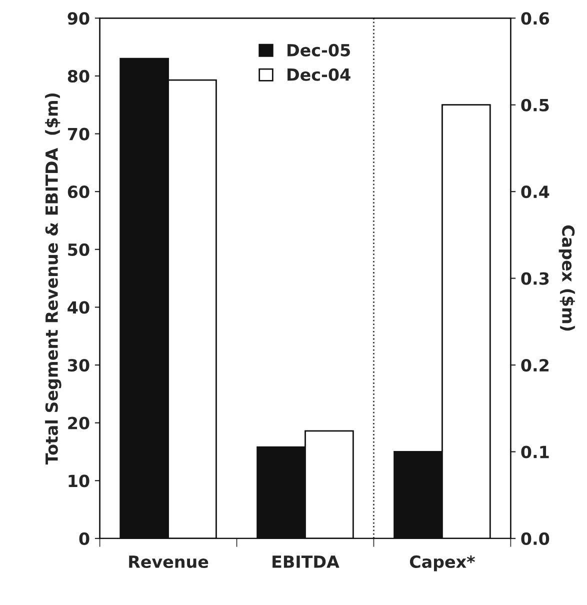 The width and height of the screenshot is (587, 605). I want to click on y2-tick-label: 0.0, so click(535, 539).